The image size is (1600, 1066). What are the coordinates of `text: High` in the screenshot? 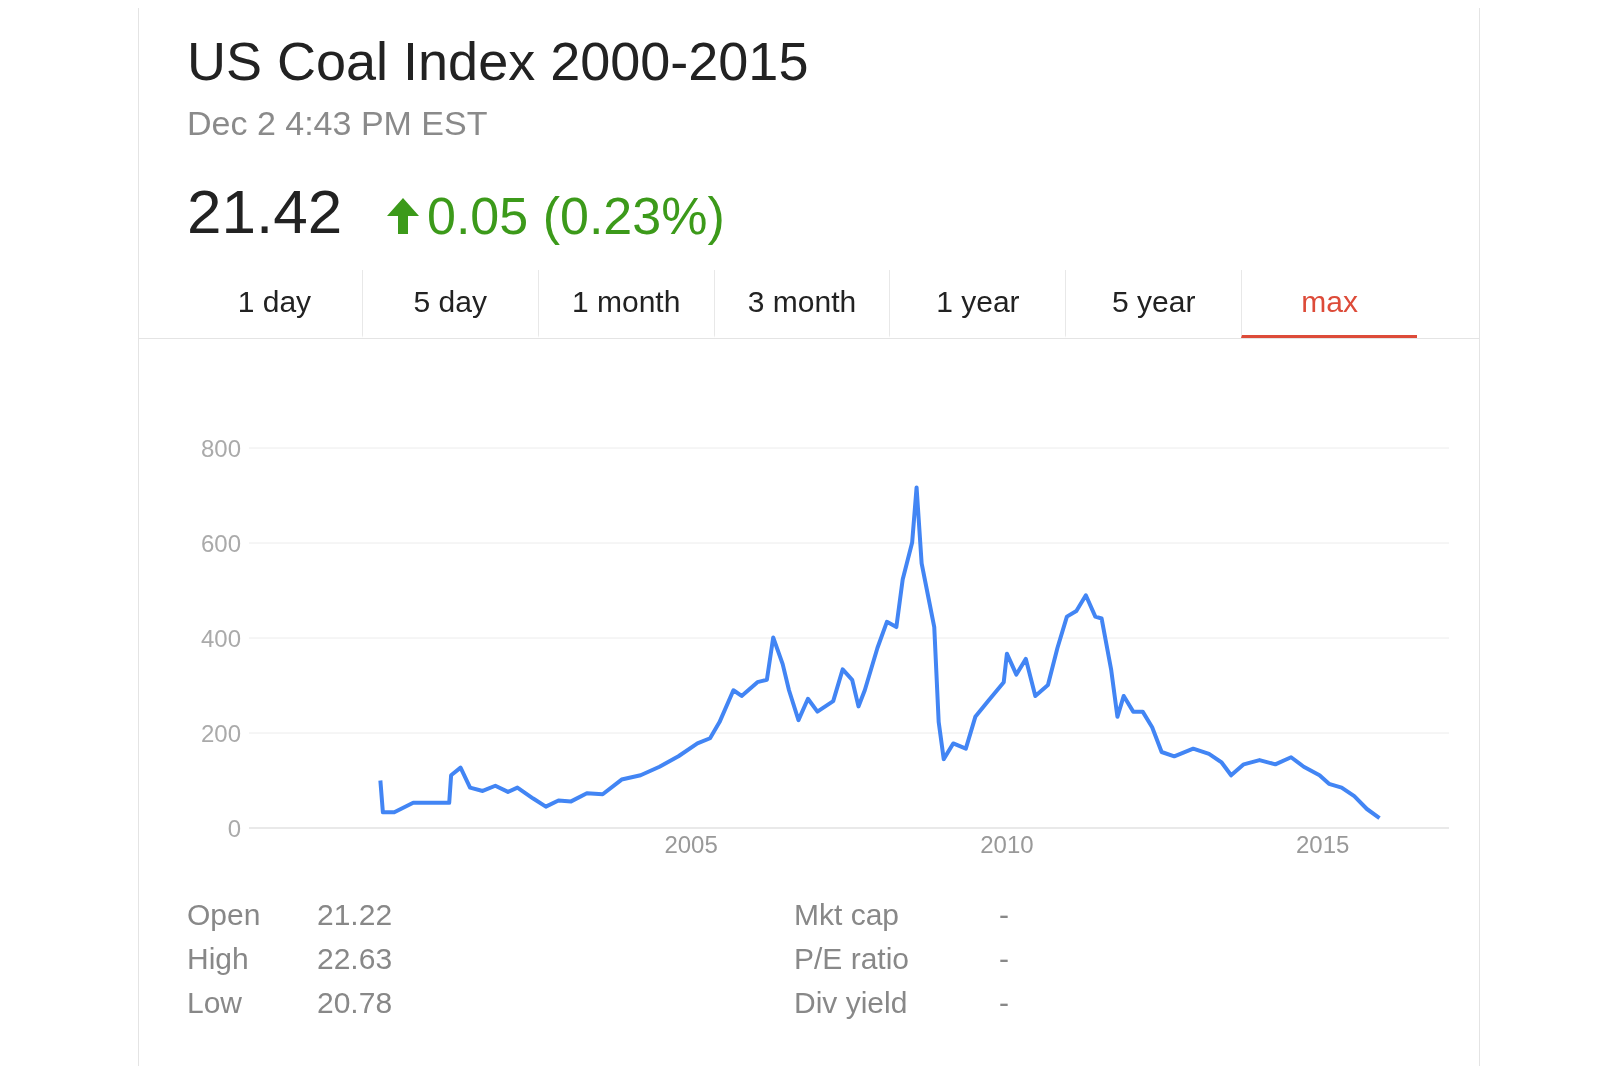 It's located at (218, 959).